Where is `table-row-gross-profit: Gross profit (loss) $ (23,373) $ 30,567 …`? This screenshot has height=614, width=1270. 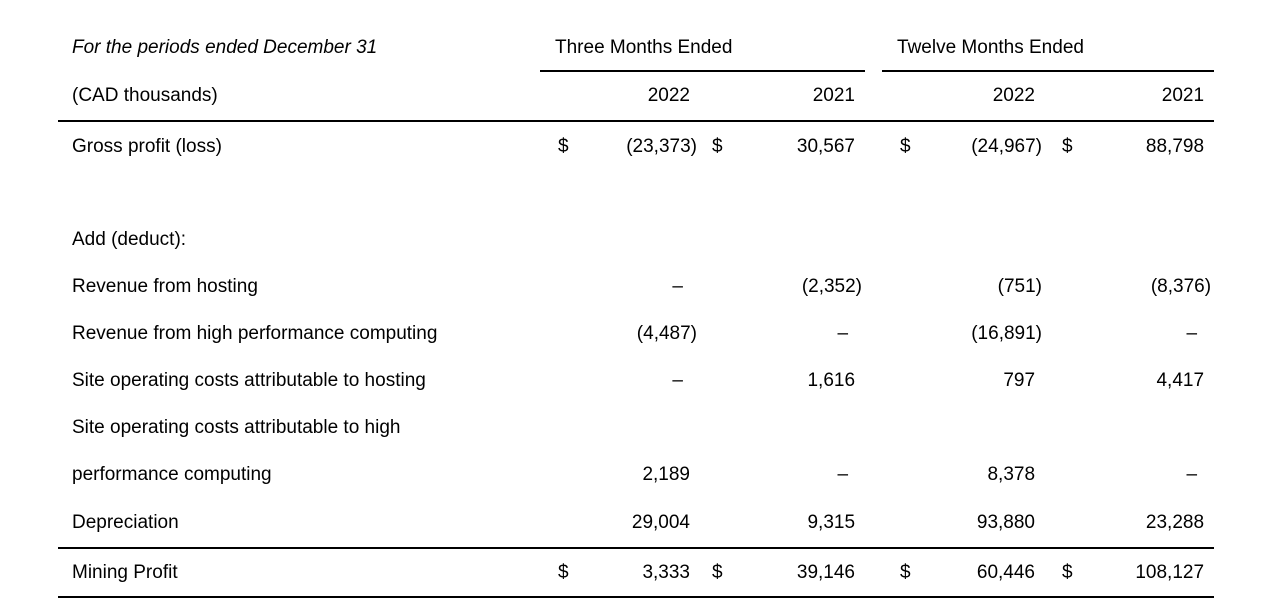
table-row-gross-profit: Gross profit (loss) $ (23,373) $ 30,567 … is located at coordinates (636, 146).